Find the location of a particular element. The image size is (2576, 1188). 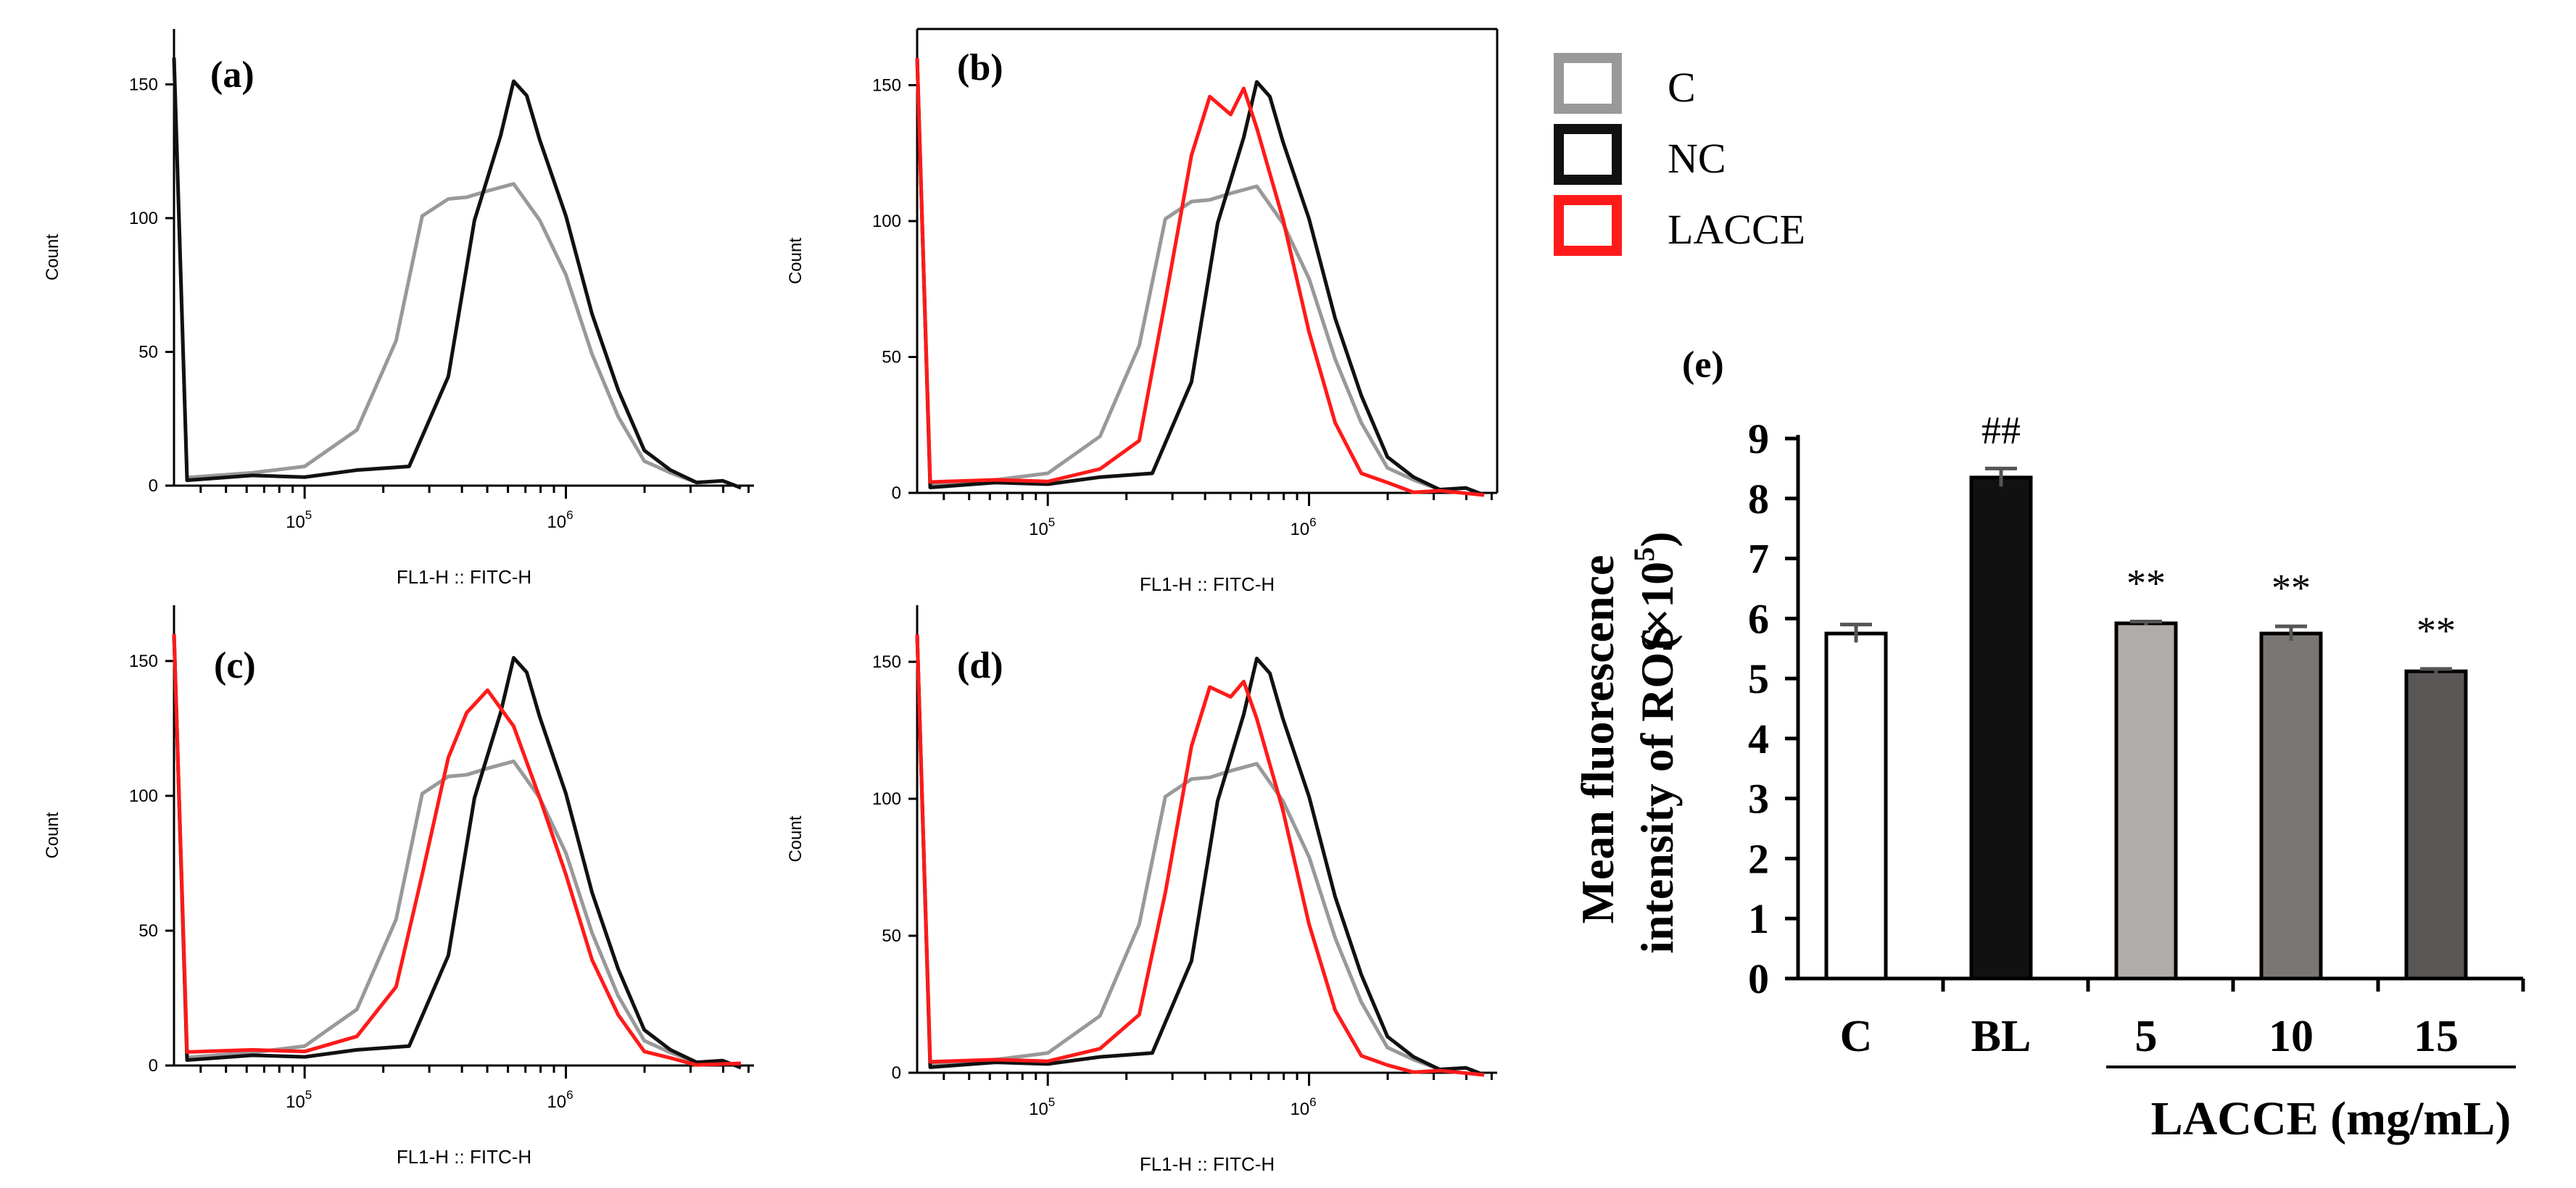

bar-y-tick-label: 3 is located at coordinates (1759, 799).